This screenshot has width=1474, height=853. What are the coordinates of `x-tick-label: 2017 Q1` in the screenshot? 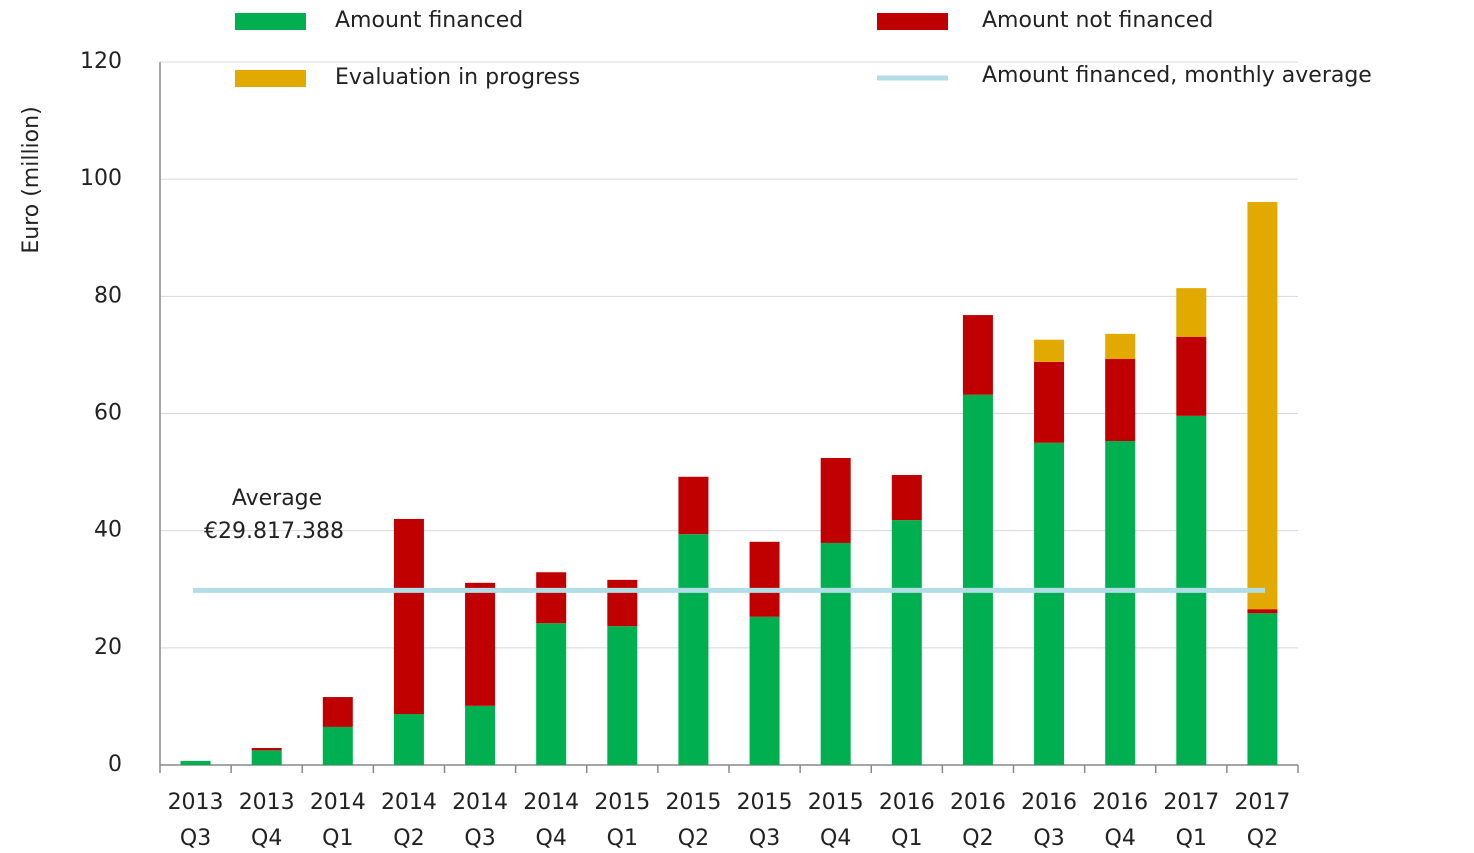 It's located at (1191, 820).